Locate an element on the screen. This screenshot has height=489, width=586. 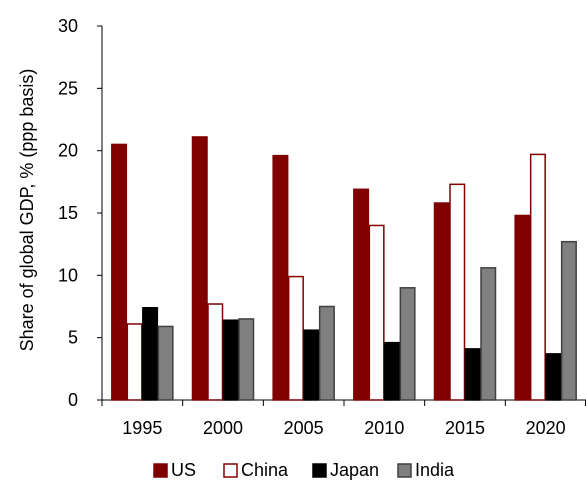
legend-label-india: India is located at coordinates (435, 470).